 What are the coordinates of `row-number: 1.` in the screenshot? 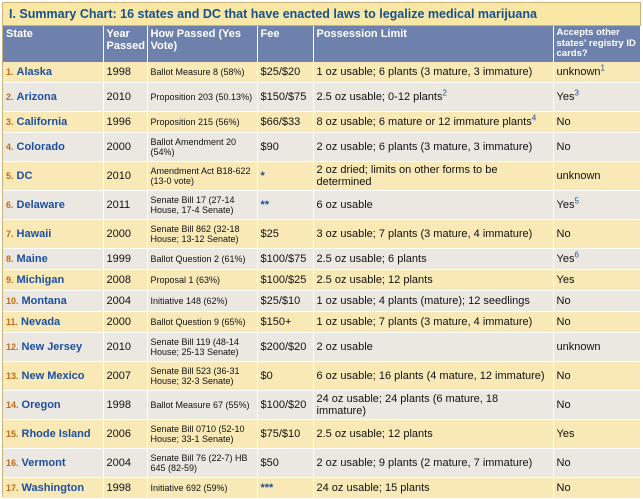 It's located at (10, 71).